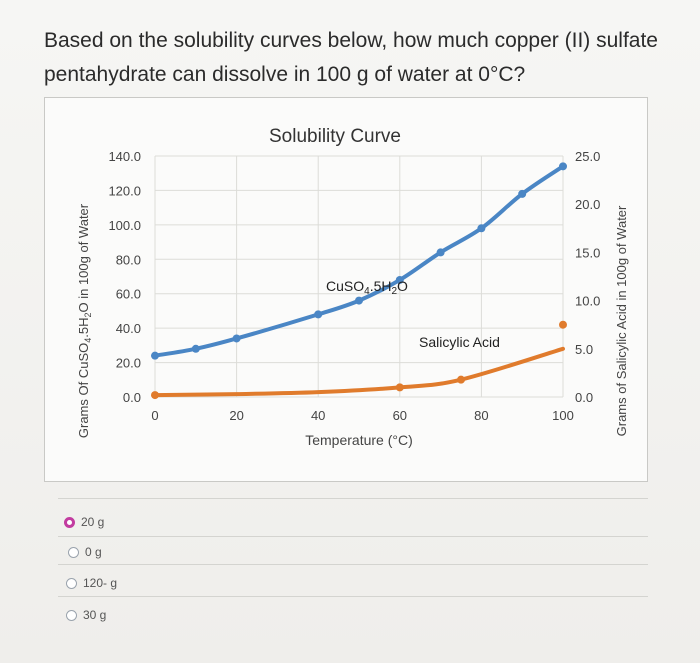 Image resolution: width=700 pixels, height=663 pixels. I want to click on y-right-tick-label: 25.0, so click(587, 156).